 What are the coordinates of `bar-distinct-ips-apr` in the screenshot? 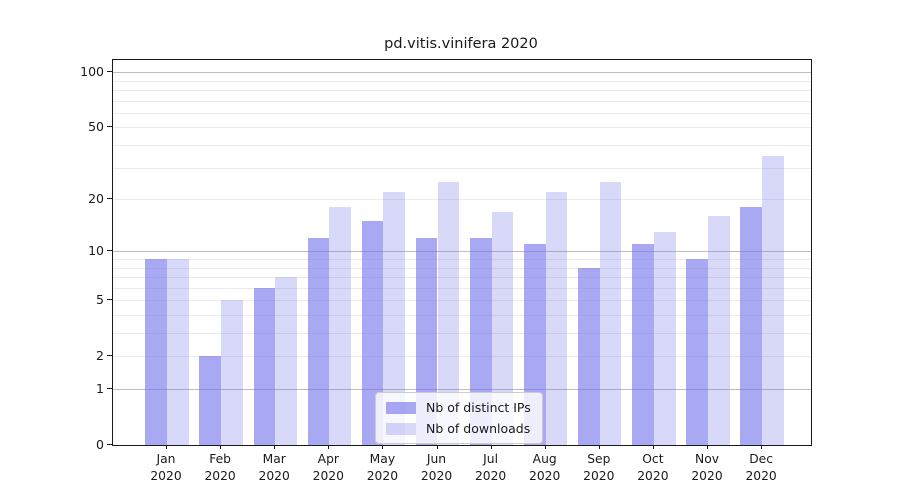 It's located at (318, 341).